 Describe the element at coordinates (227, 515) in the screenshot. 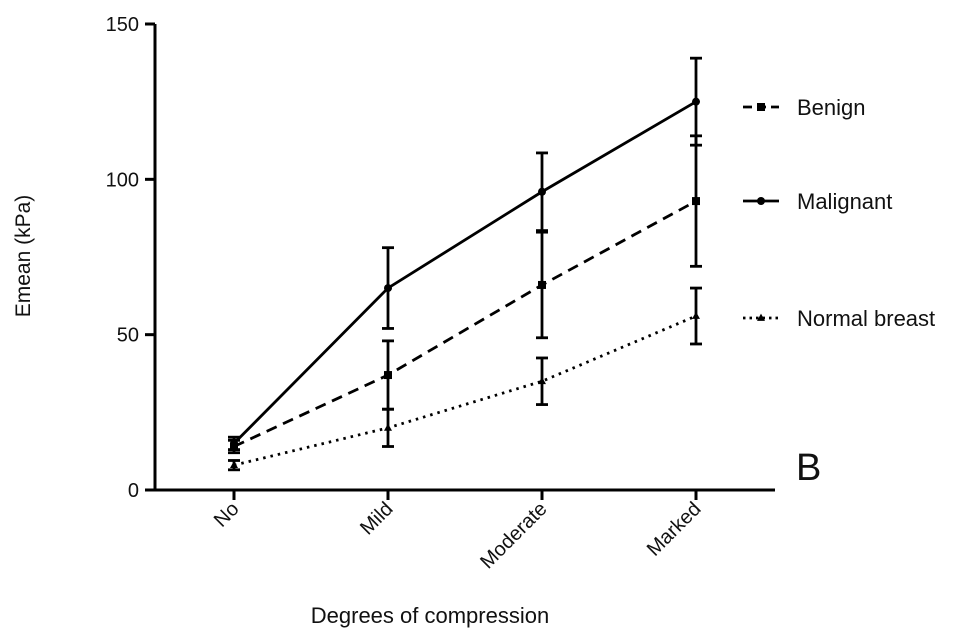

I see `x-tick-label: No` at that location.